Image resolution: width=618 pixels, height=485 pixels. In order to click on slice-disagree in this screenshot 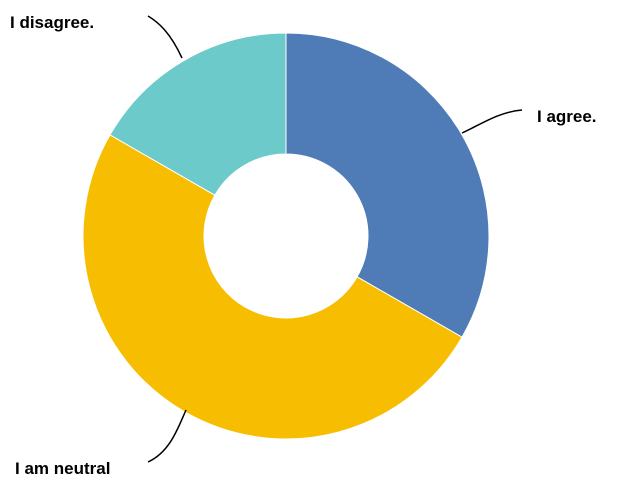, I will do `click(198, 114)`.